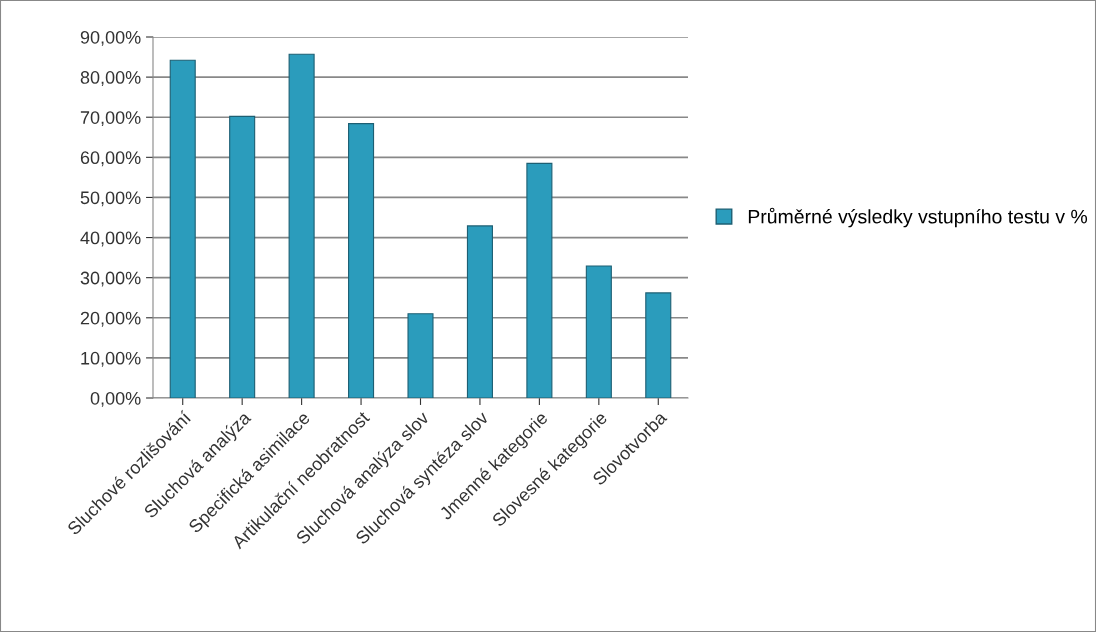 The height and width of the screenshot is (632, 1096). I want to click on y-tick-label: 30,00%, so click(110, 279).